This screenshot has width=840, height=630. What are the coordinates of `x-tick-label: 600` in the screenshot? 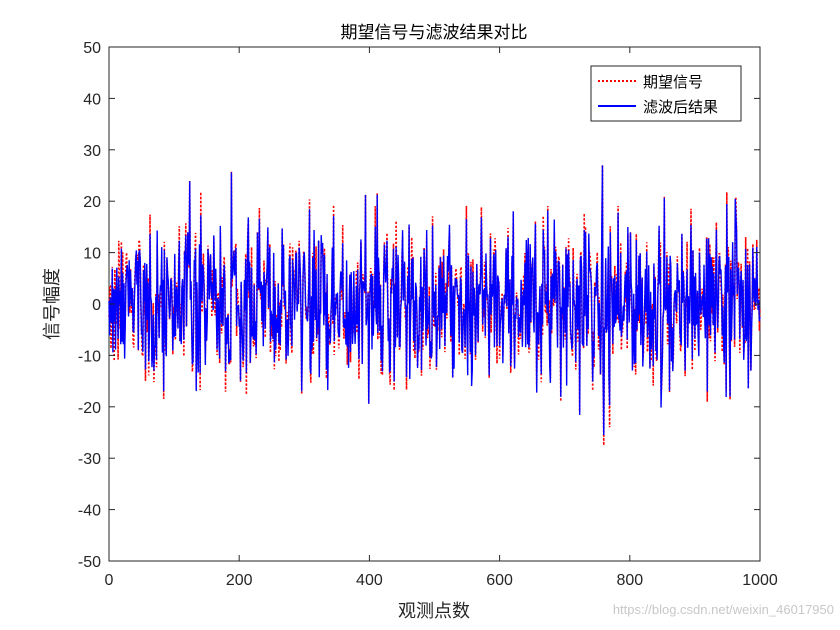 It's located at (499, 580).